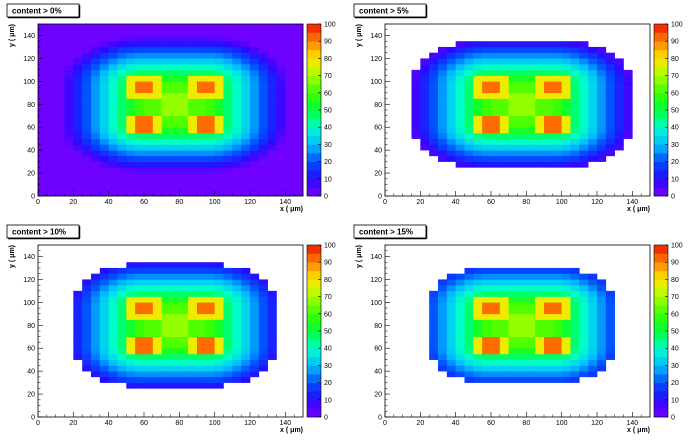  I want to click on x-tick-label: 100, so click(562, 423).